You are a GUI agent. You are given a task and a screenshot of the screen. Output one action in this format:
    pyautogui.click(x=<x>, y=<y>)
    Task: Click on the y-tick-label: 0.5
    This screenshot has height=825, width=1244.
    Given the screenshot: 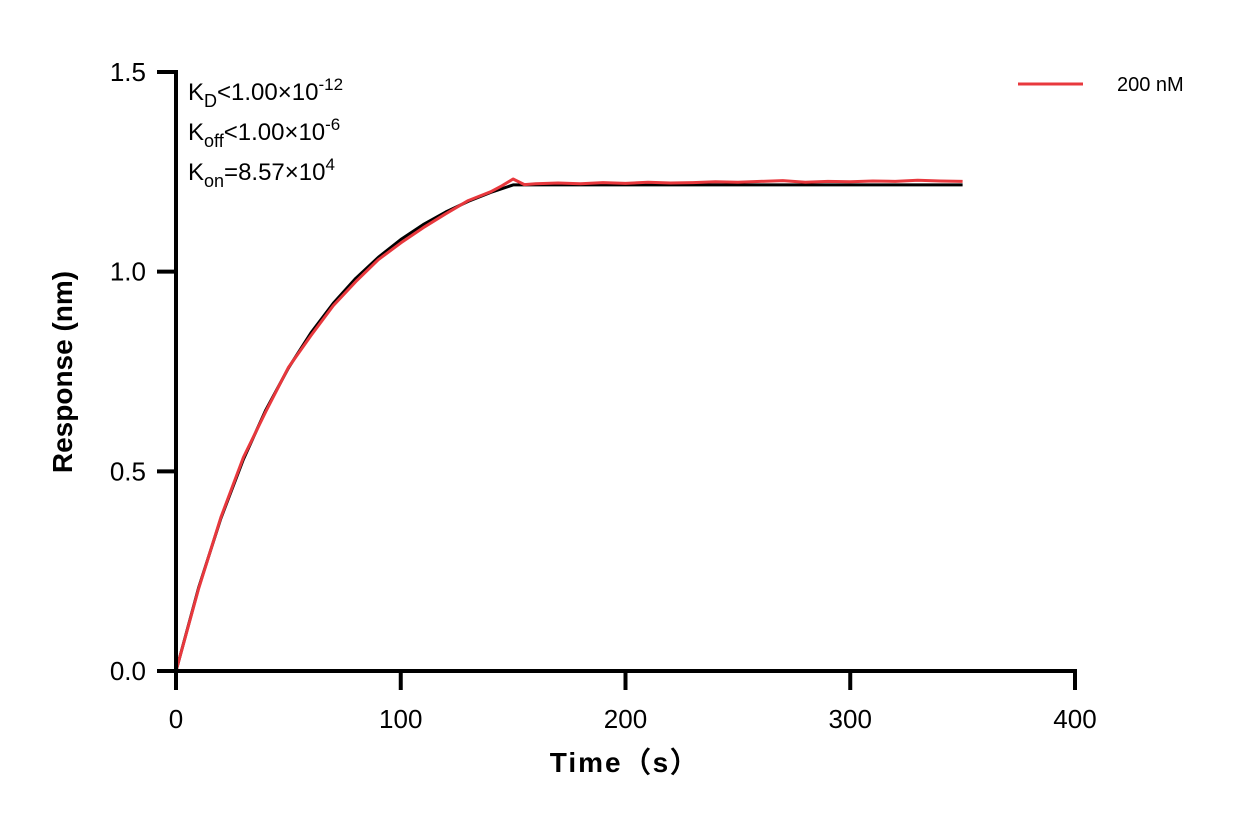 What is the action you would take?
    pyautogui.click(x=128, y=471)
    